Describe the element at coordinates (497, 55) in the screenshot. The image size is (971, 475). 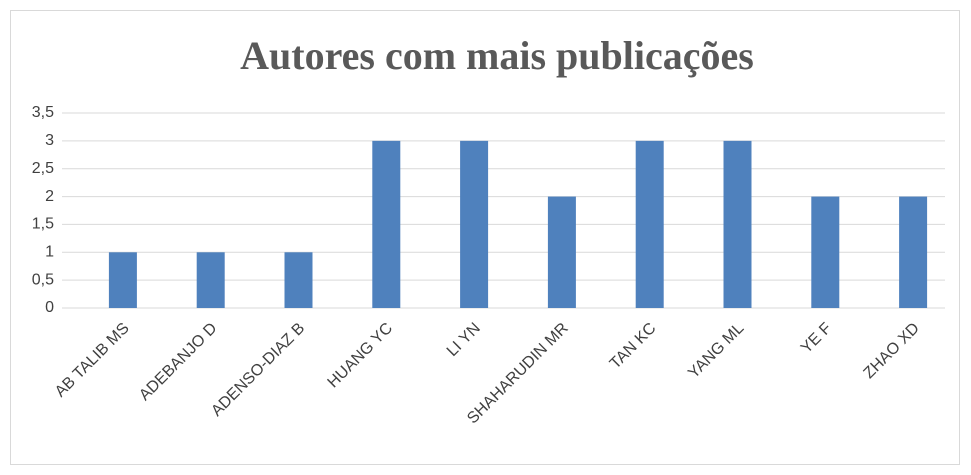
I see `chart-title: Autores com mais publicações` at that location.